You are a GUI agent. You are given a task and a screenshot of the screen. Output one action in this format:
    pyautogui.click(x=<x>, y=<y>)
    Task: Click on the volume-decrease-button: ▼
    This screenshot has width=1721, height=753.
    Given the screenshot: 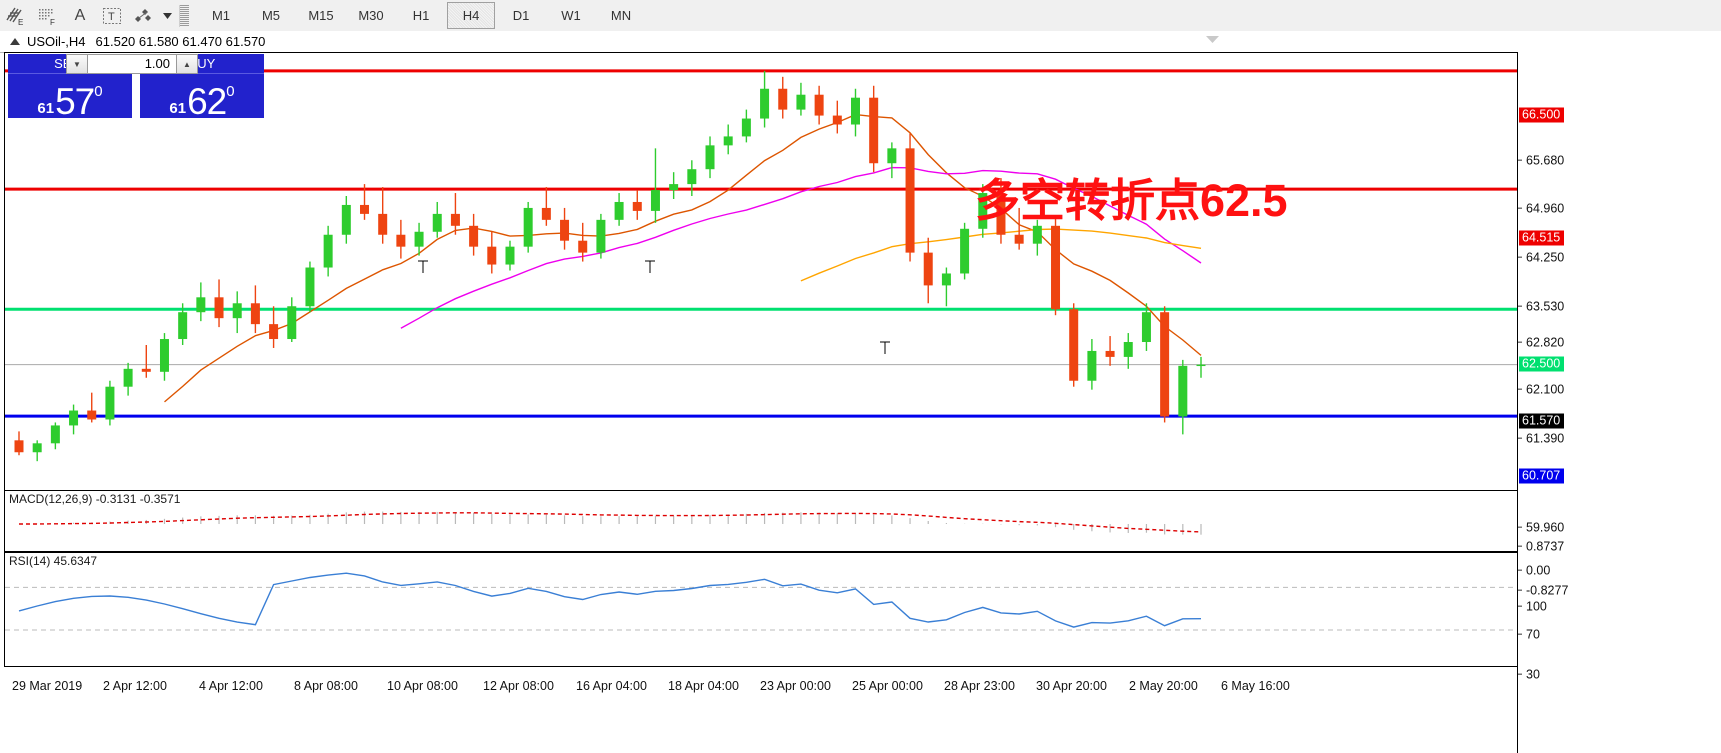 What is the action you would take?
    pyautogui.click(x=77, y=64)
    